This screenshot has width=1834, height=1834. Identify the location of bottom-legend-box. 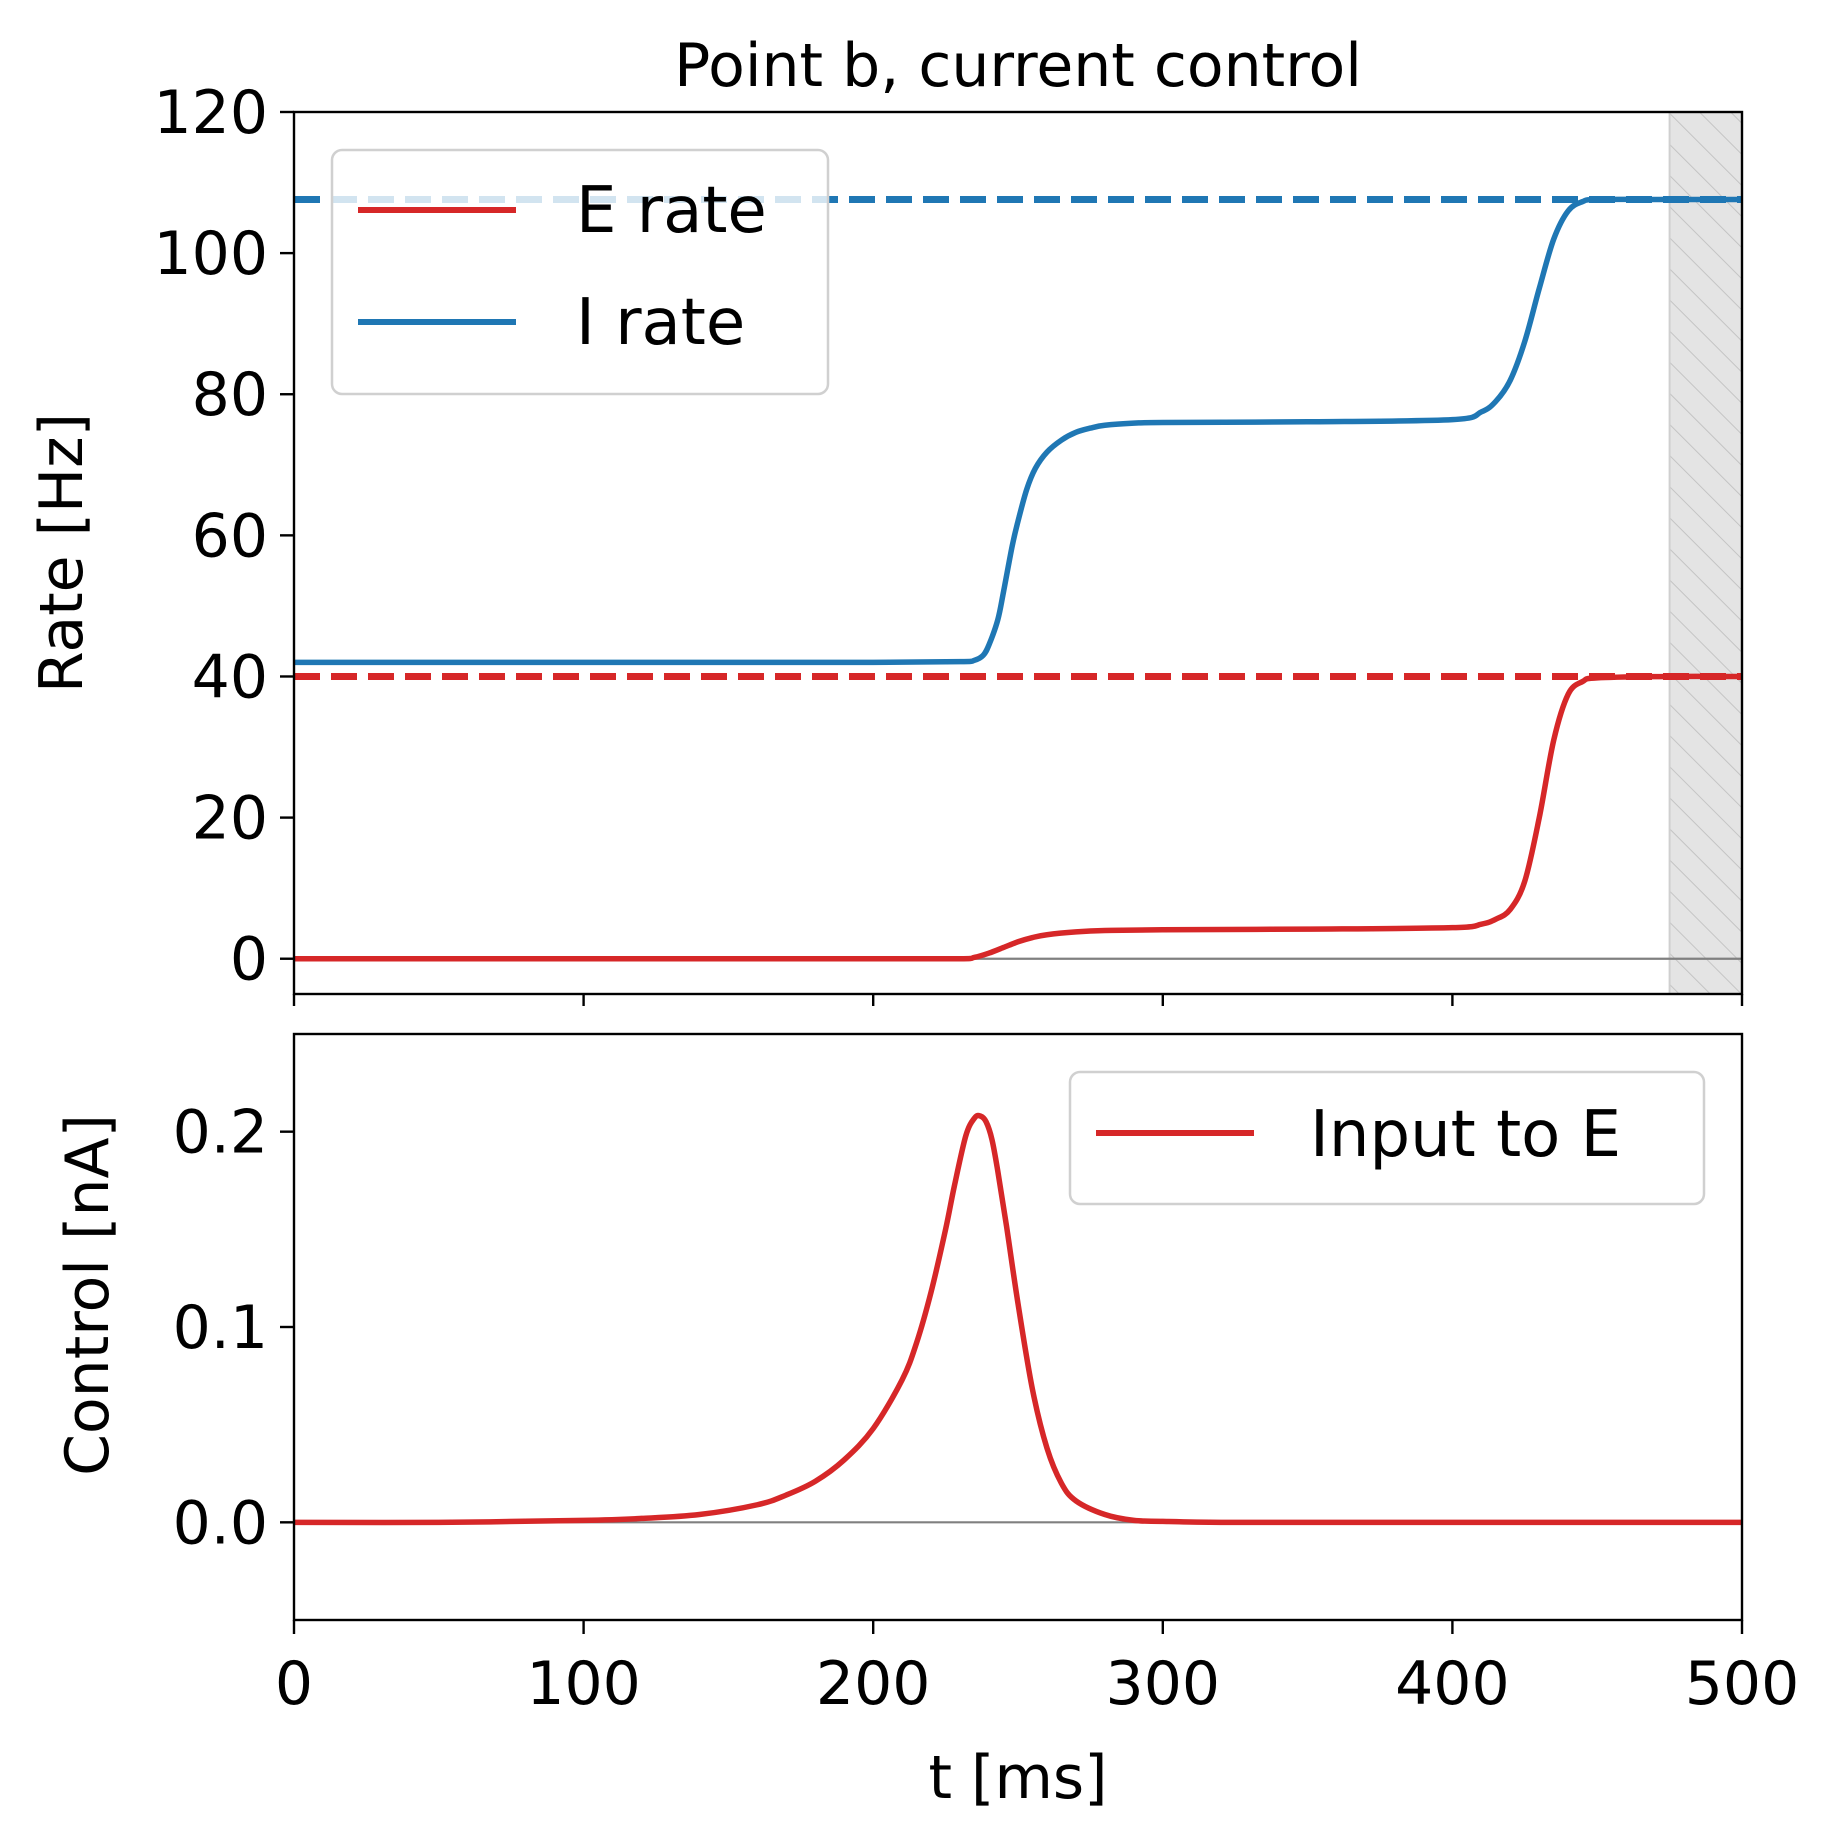
(1387, 1138).